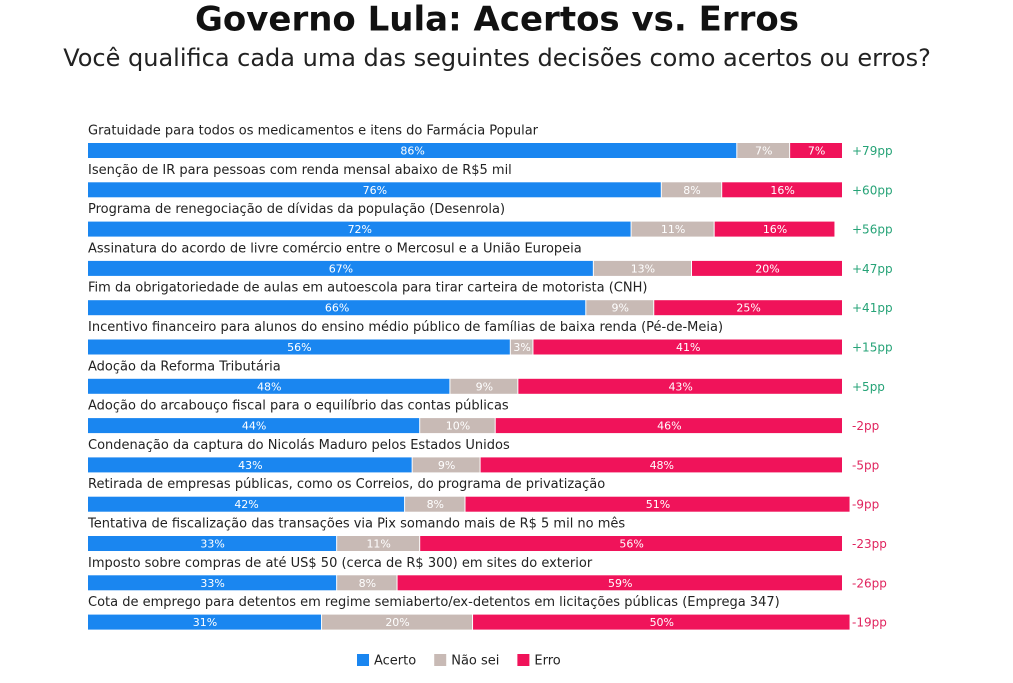 This screenshot has width=1013, height=683. Describe the element at coordinates (869, 544) in the screenshot. I see `net-label: -23pp` at that location.